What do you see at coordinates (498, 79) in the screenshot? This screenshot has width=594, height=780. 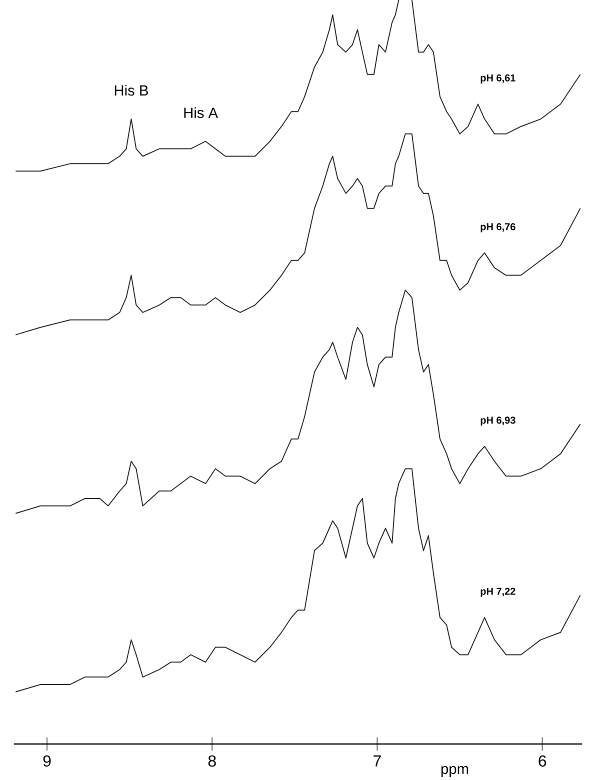 I see `text: pH 6,61` at bounding box center [498, 79].